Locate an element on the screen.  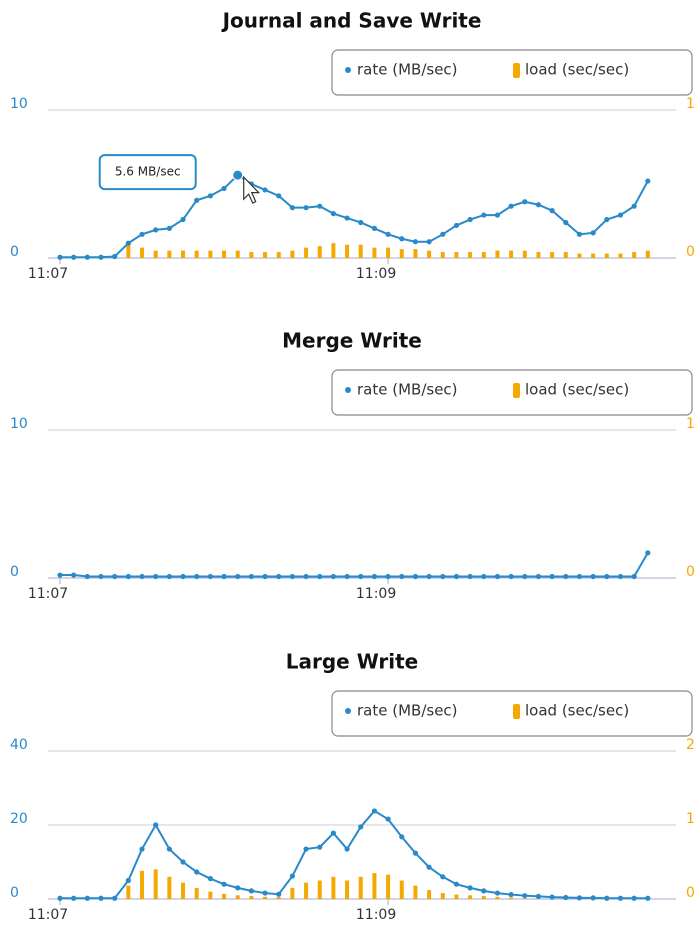
y-tick-label: 10 is located at coordinates (19, 104).